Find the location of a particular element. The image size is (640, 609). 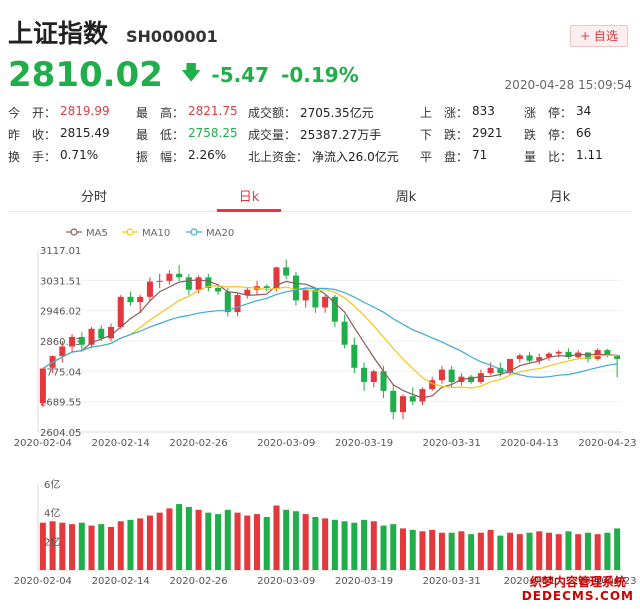

rise-label: 上 涨： is located at coordinates (444, 113).